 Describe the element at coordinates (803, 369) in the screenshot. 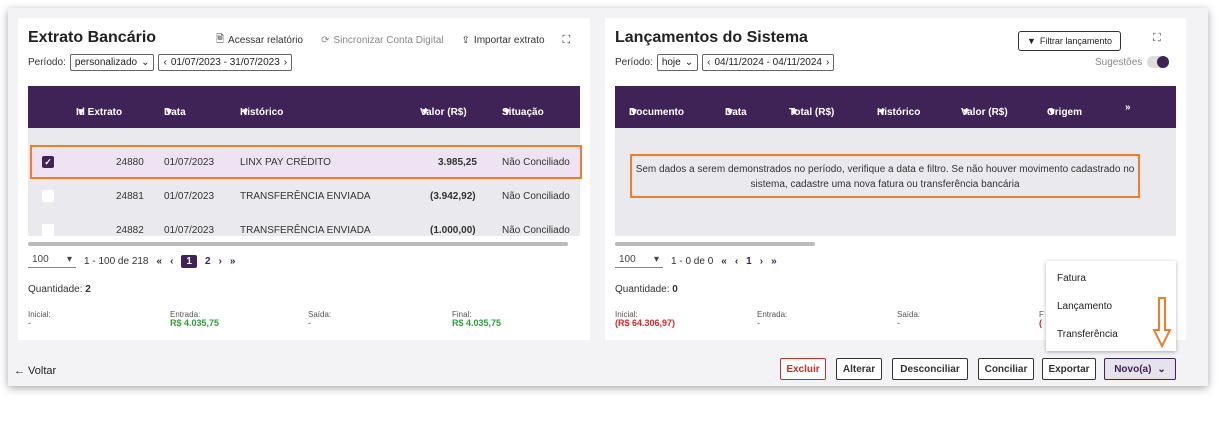

I see `excluir-button: Excluir` at that location.